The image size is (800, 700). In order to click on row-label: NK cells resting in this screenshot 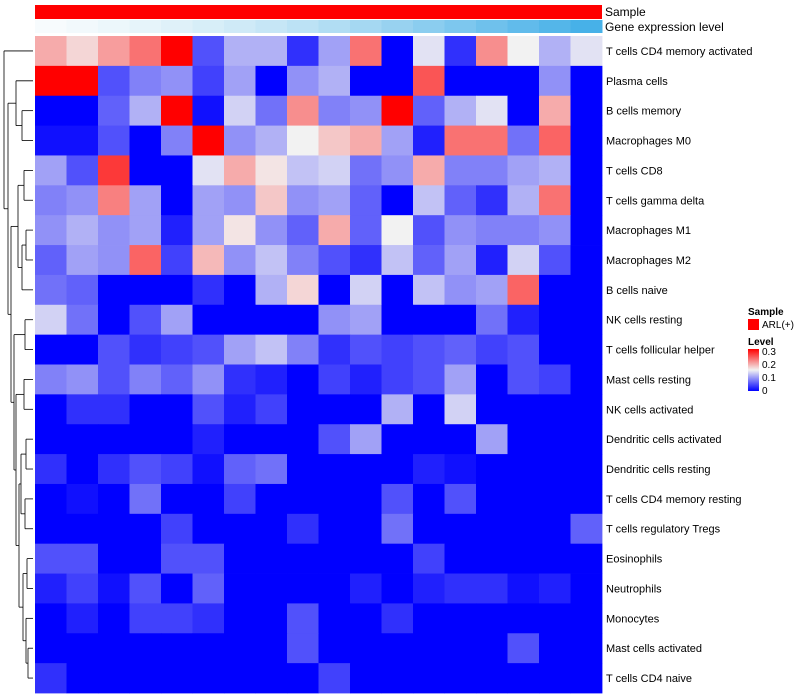, I will do `click(644, 321)`.